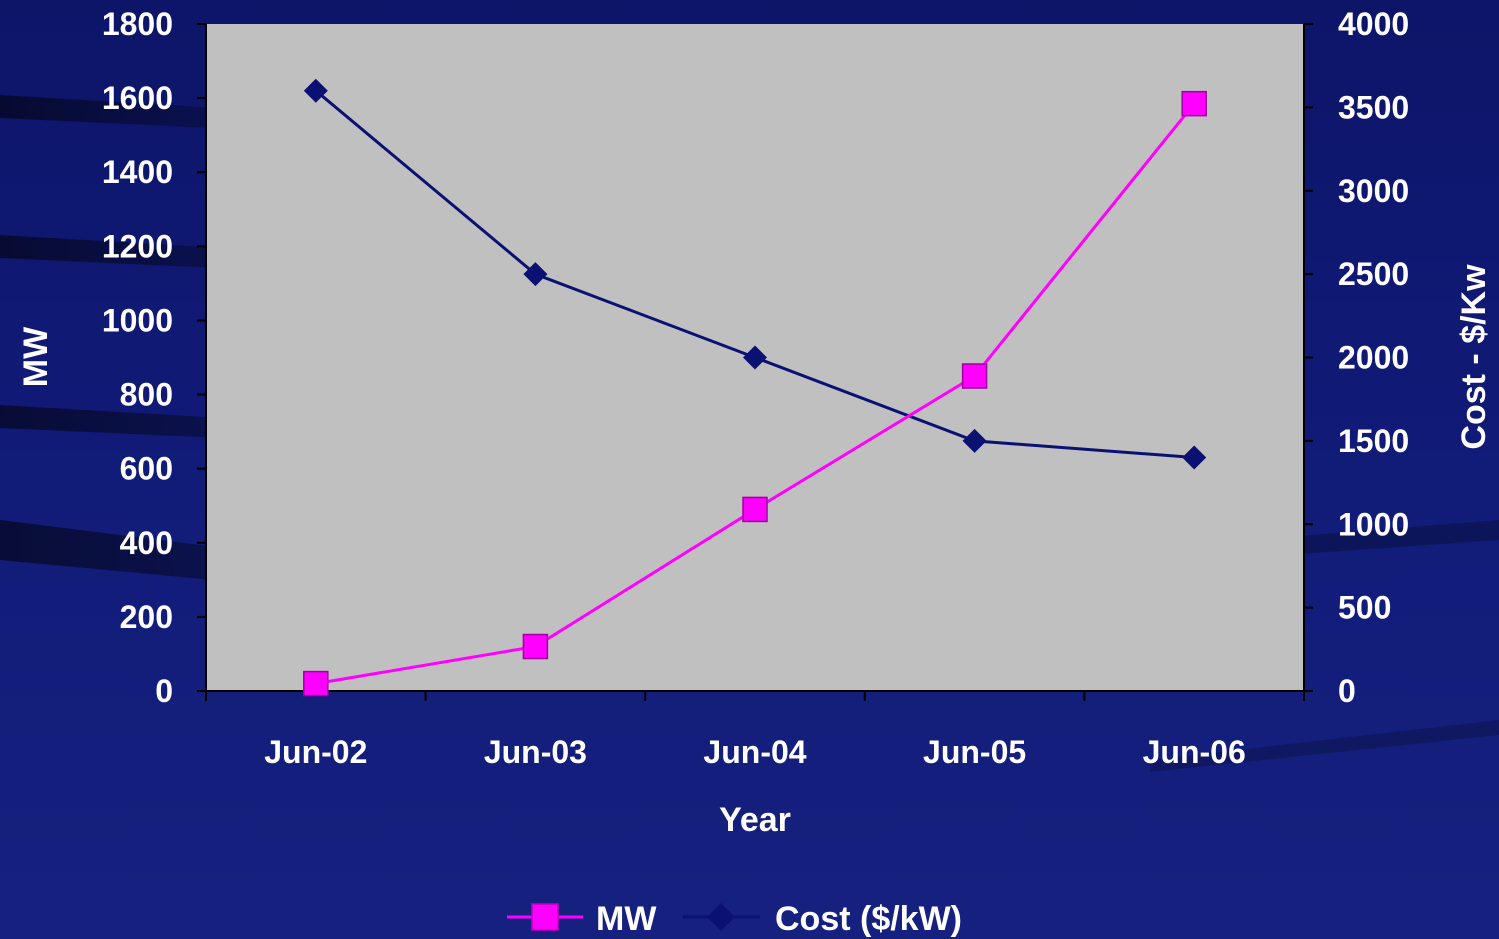  Describe the element at coordinates (1474, 357) in the screenshot. I see `right-y-axis-title: Cost - $/Kw` at that location.